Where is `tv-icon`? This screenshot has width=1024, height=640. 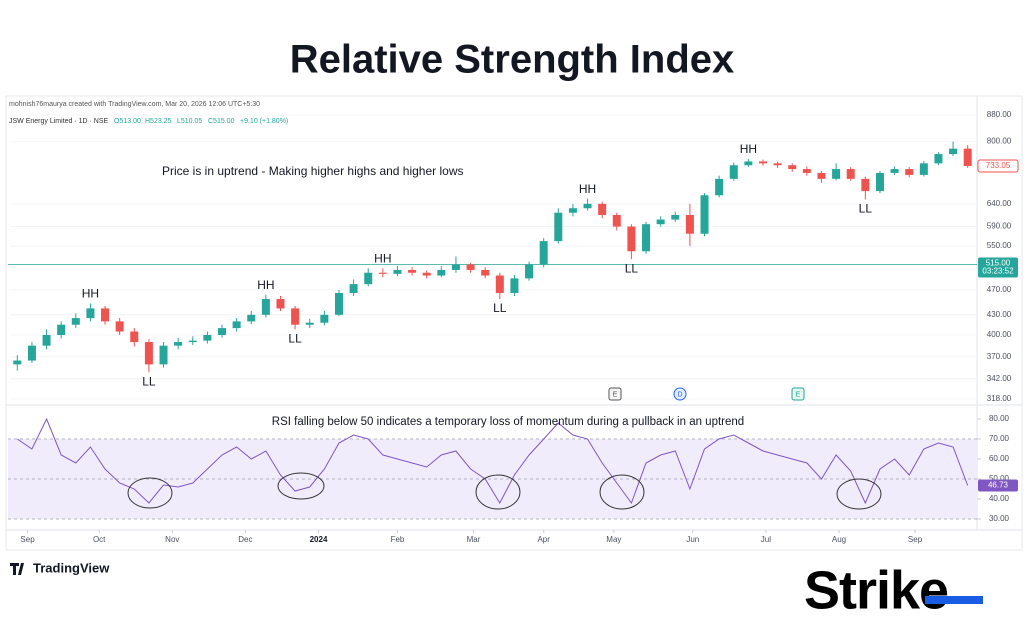
tv-icon is located at coordinates (17, 569).